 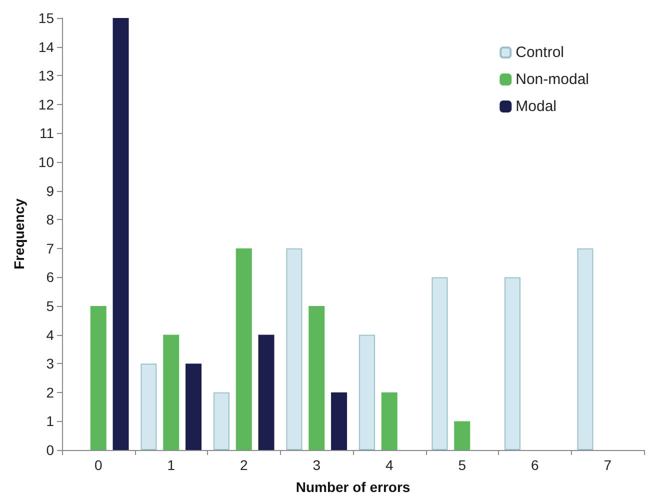 What do you see at coordinates (389, 465) in the screenshot?
I see `x-tick-label: 4` at bounding box center [389, 465].